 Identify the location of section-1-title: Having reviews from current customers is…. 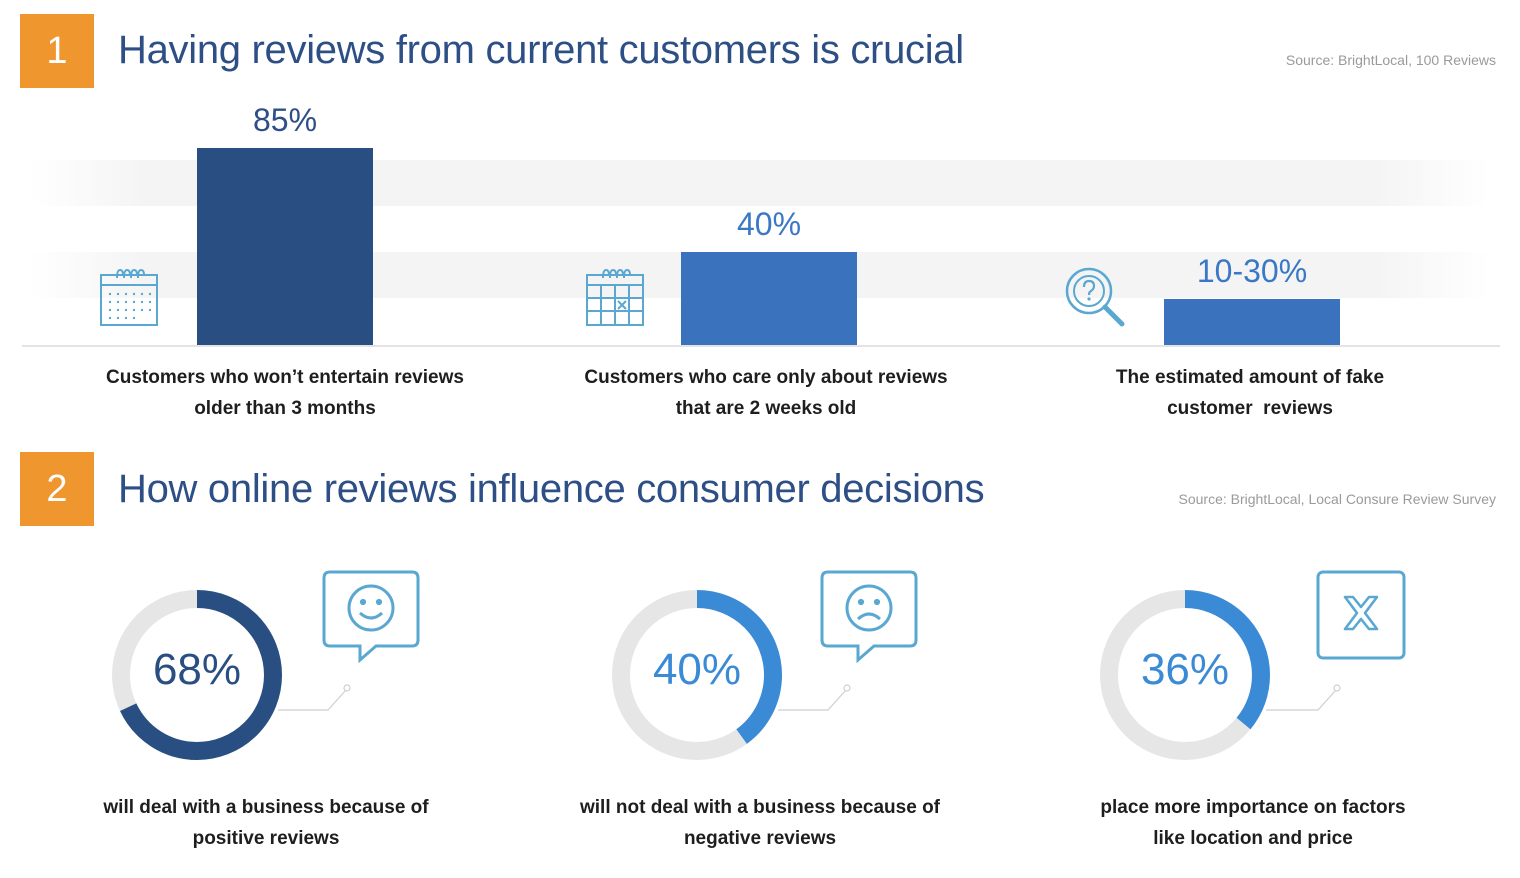
(541, 50).